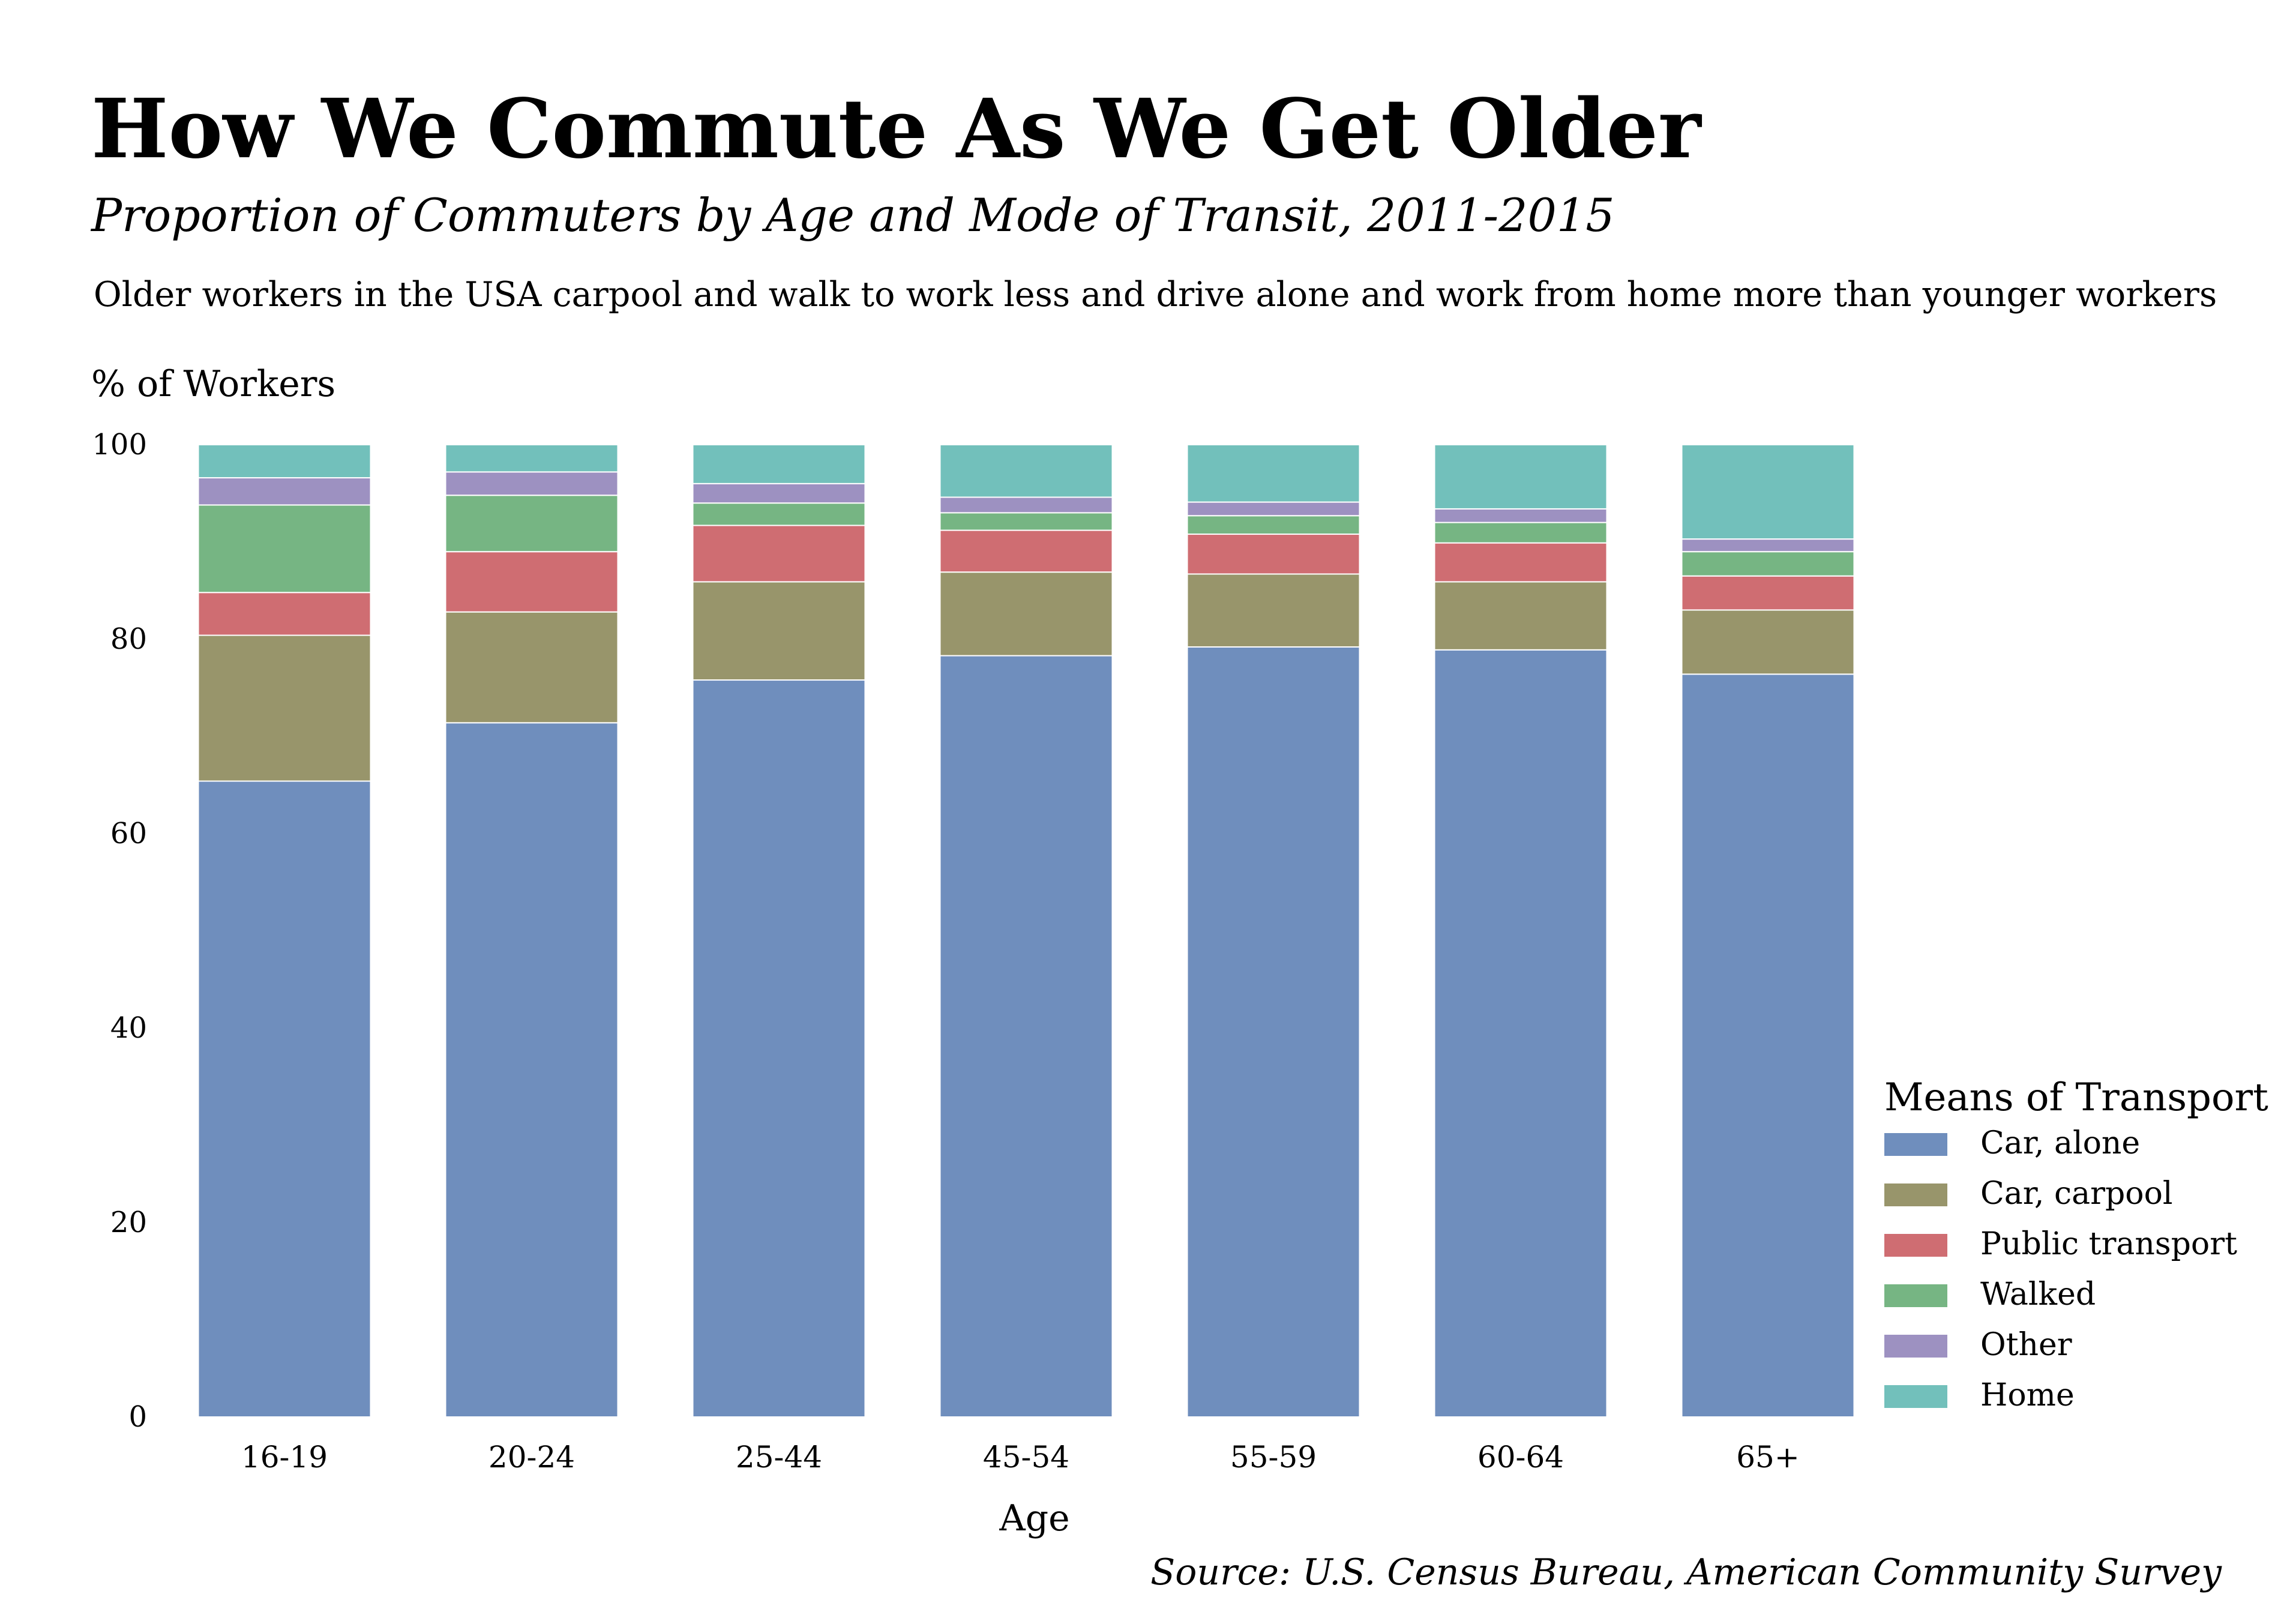 This screenshot has width=2296, height=1621. Describe the element at coordinates (2026, 1345) in the screenshot. I see `legend-label-other: Other` at that location.